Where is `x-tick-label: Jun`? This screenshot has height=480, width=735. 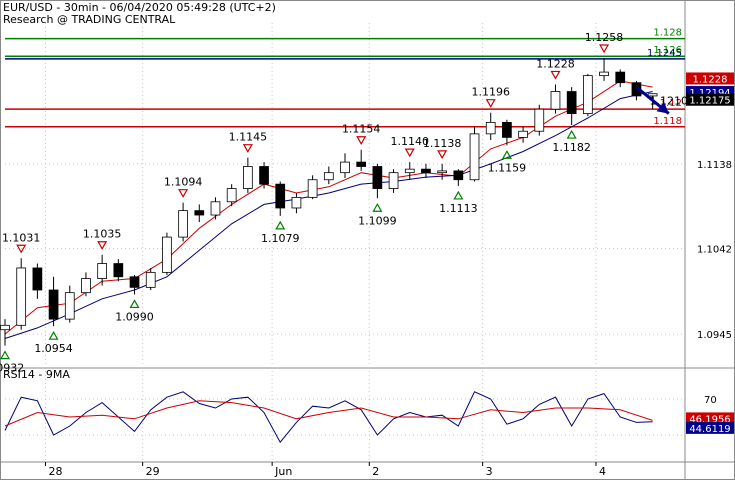 x-tick-label: Jun is located at coordinates (283, 471).